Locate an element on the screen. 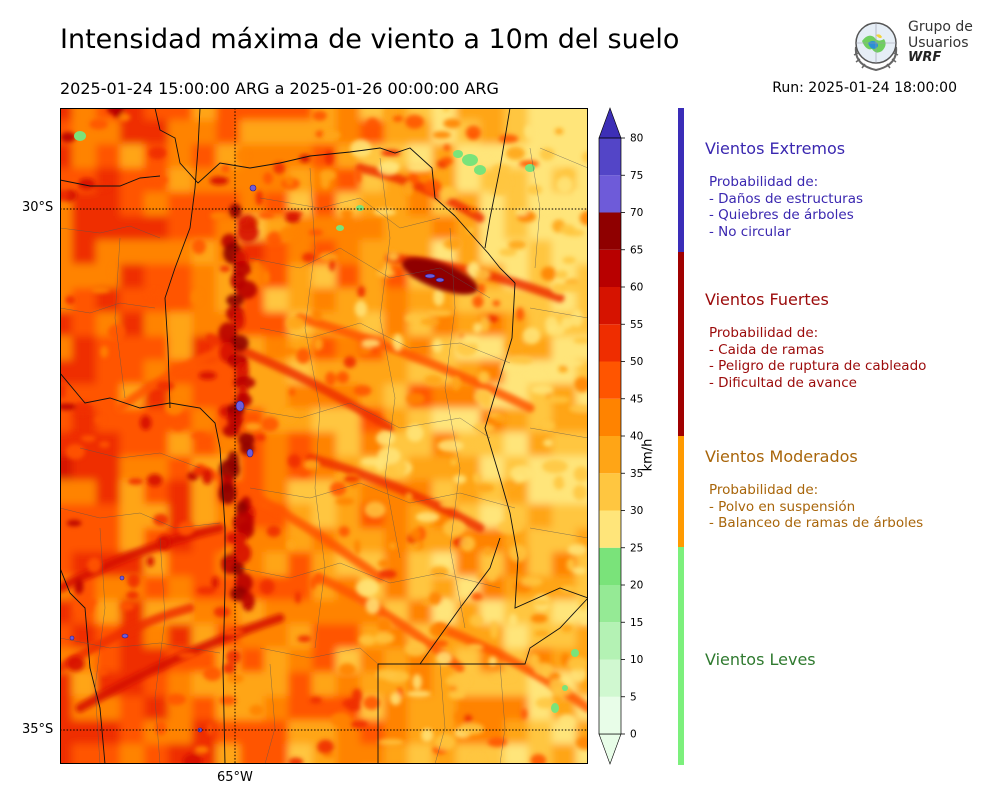 This screenshot has height=800, width=1000. colorbar-tick-label: 25 is located at coordinates (636, 548).